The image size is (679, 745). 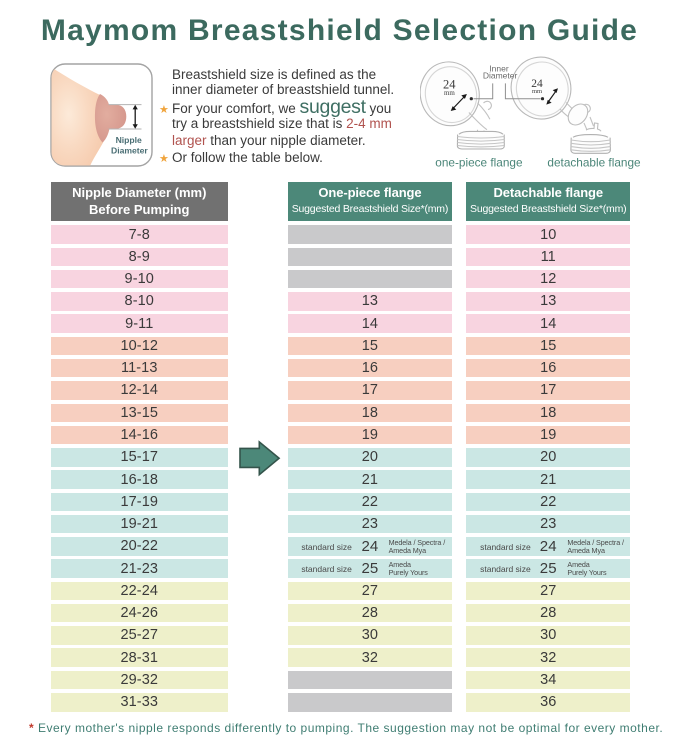 I want to click on svg-text: one-piece flange, so click(x=479, y=163).